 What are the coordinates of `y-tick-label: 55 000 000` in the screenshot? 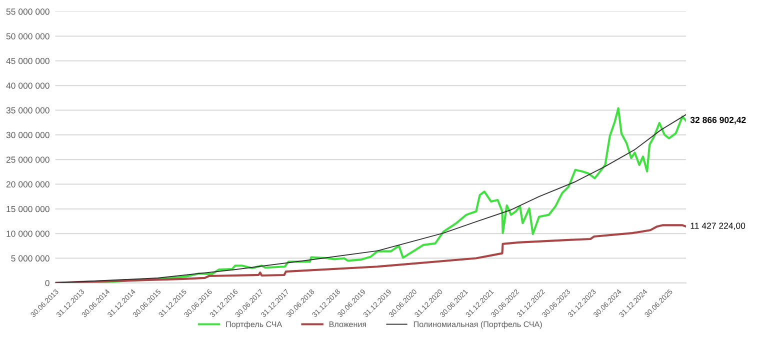 It's located at (28, 11).